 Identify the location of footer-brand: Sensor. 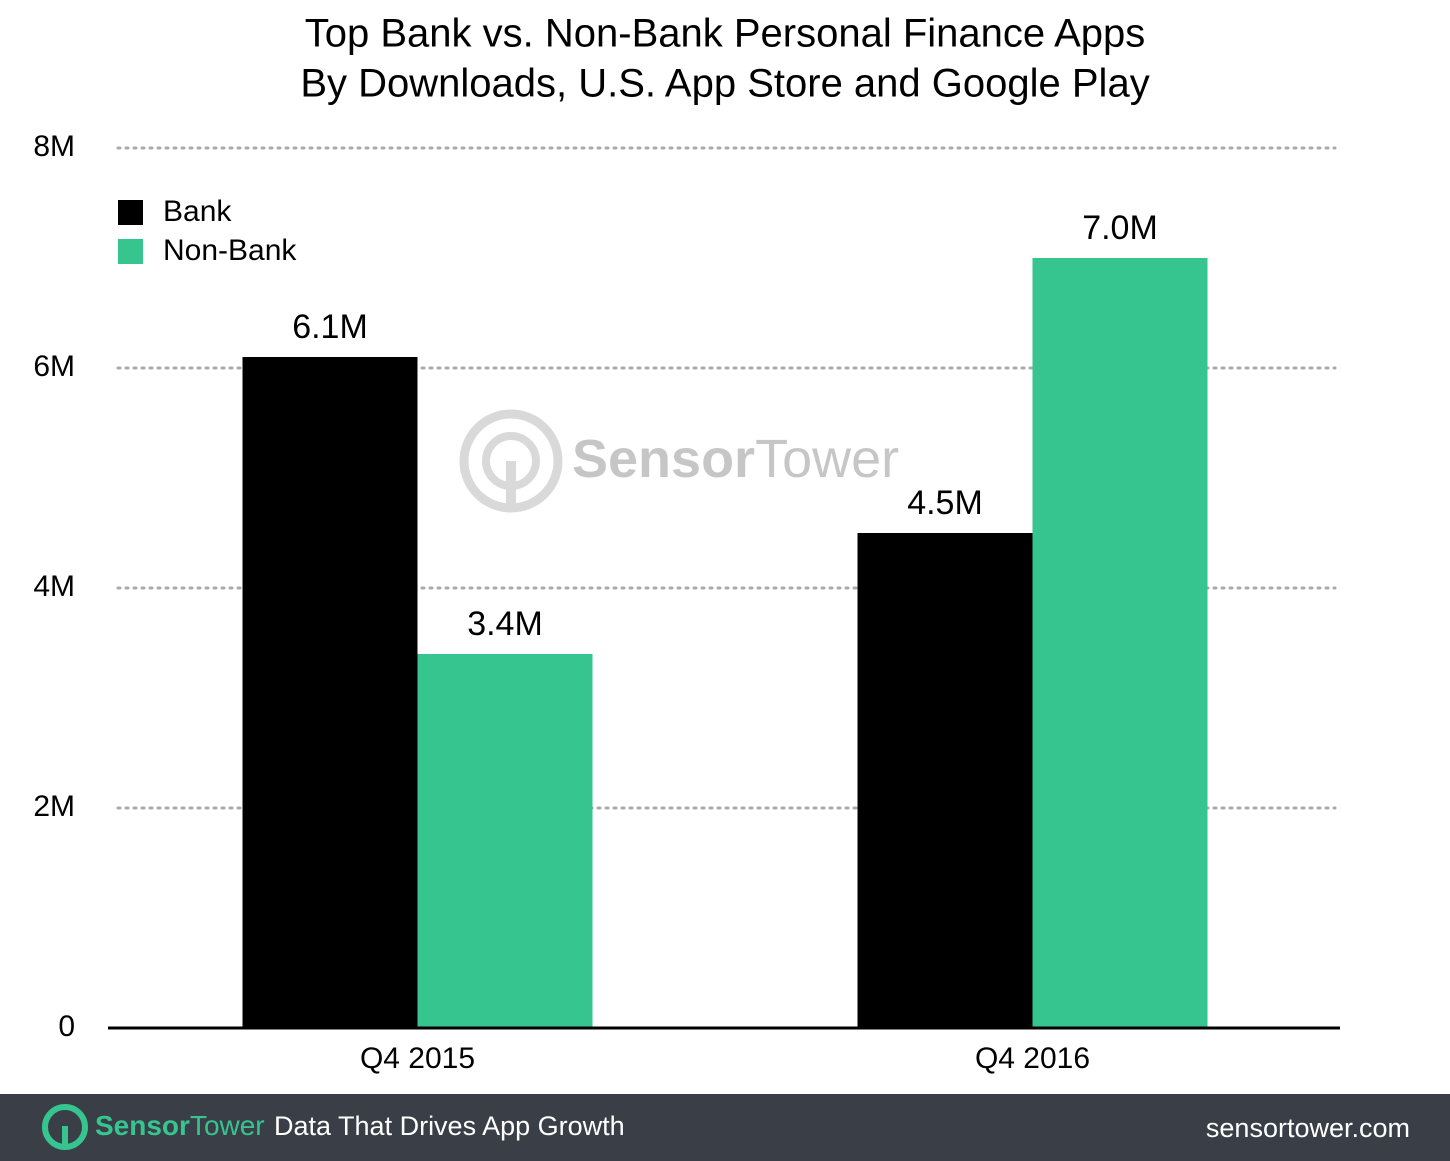
(142, 1125).